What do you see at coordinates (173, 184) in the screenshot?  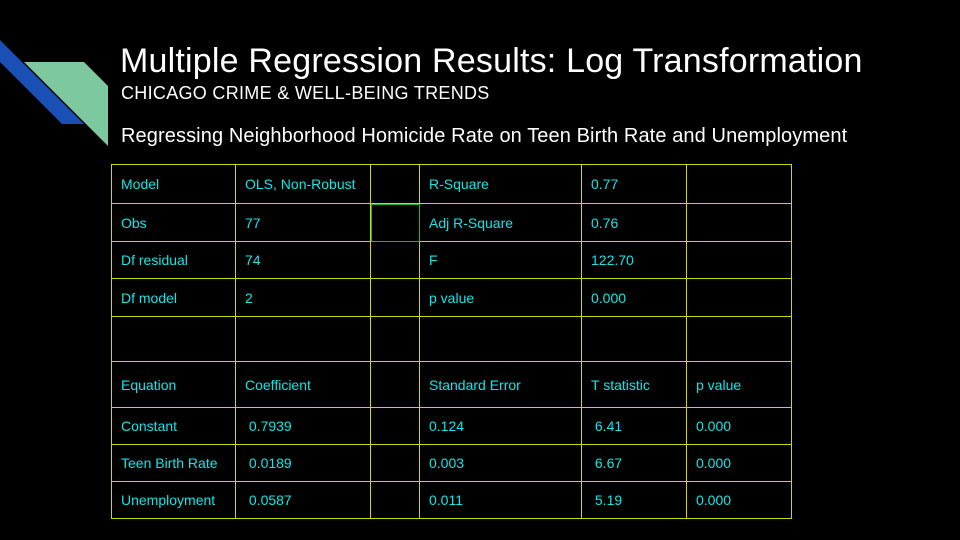 I see `table-cell: Model` at bounding box center [173, 184].